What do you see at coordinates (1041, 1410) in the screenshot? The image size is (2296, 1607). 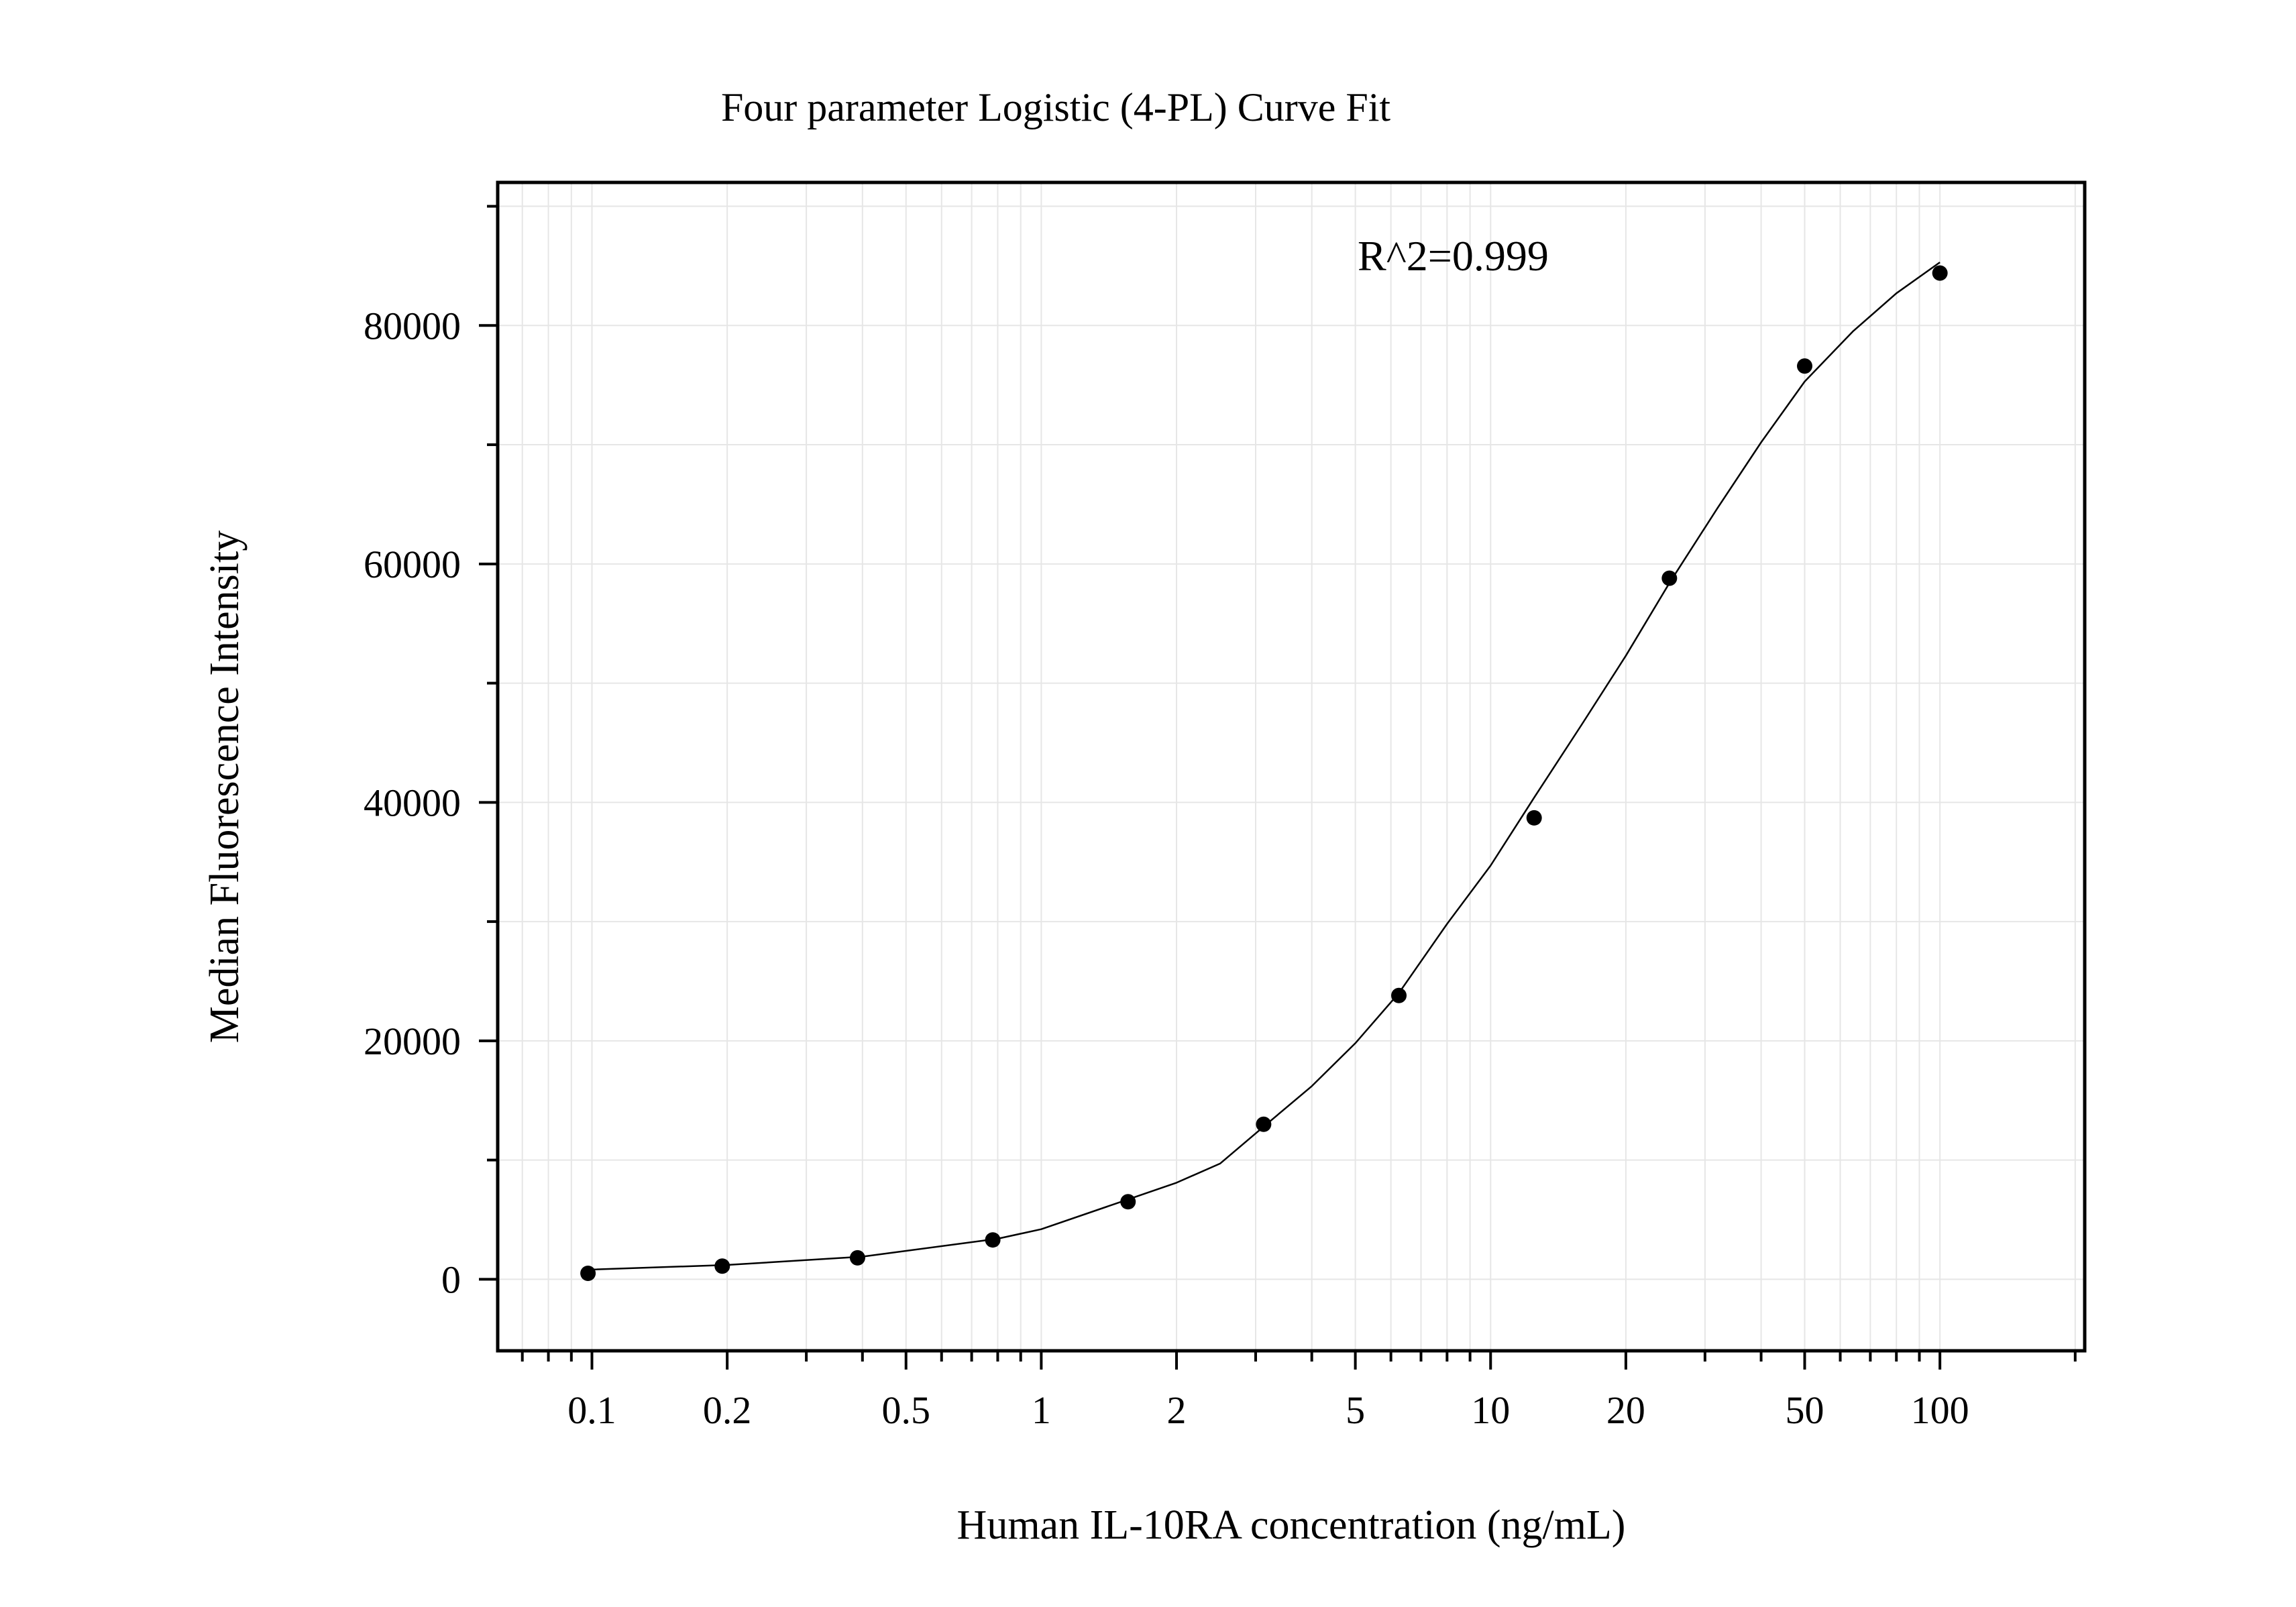 I see `x-tick-label: 1` at bounding box center [1041, 1410].